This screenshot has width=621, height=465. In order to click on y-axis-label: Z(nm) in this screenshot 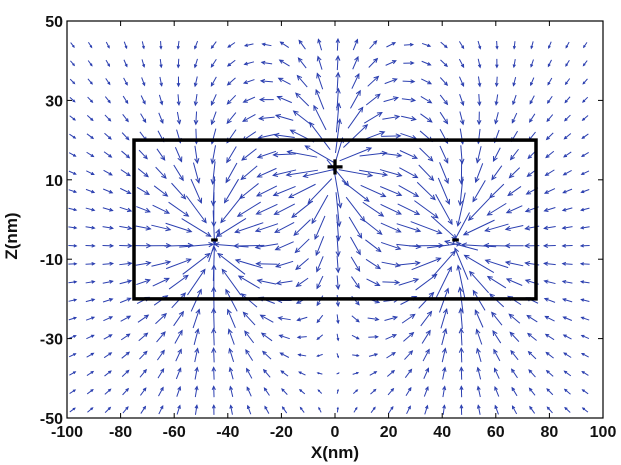, I will do `click(11, 235)`.